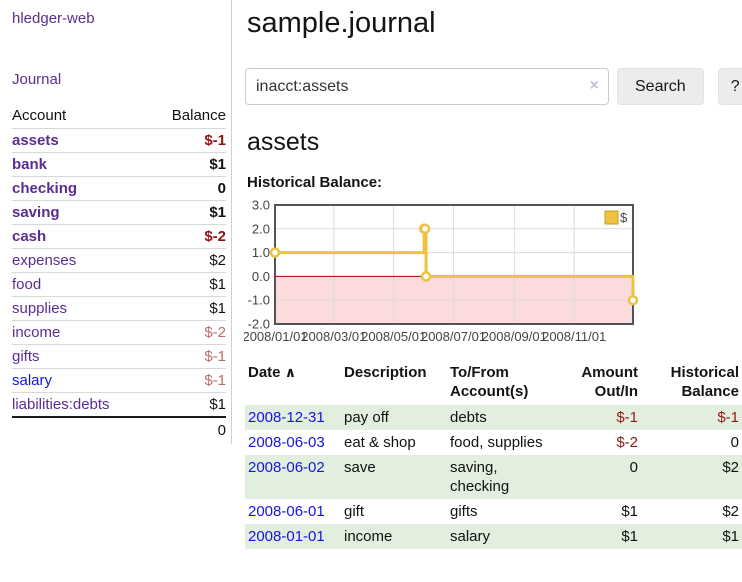 The height and width of the screenshot is (582, 742). What do you see at coordinates (261, 276) in the screenshot?
I see `y-axis-tick-label: 0.0` at bounding box center [261, 276].